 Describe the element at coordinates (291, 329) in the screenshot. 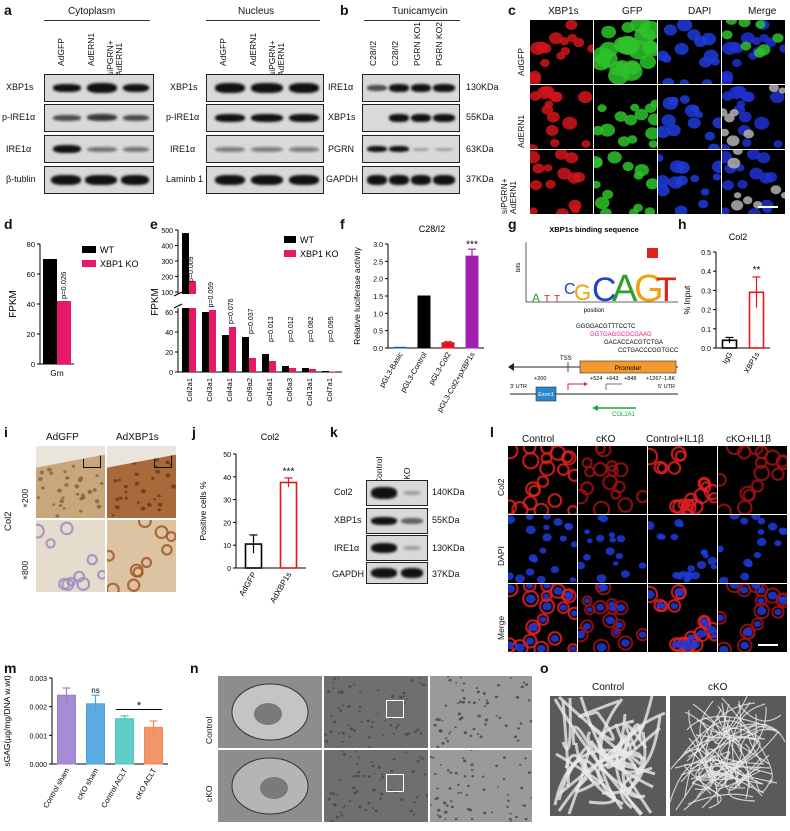

I see `e-pval: p=0.012` at that location.